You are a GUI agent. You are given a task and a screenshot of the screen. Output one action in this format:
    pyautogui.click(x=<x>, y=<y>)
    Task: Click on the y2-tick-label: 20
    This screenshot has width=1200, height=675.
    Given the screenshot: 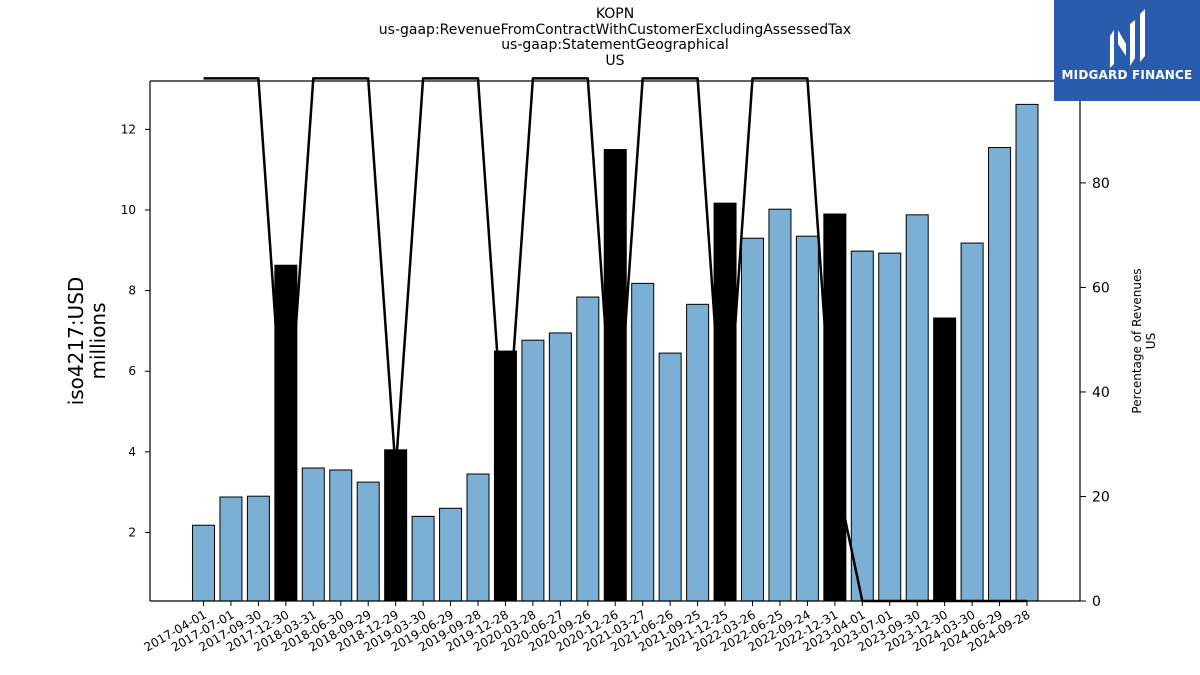 What is the action you would take?
    pyautogui.click(x=1101, y=497)
    